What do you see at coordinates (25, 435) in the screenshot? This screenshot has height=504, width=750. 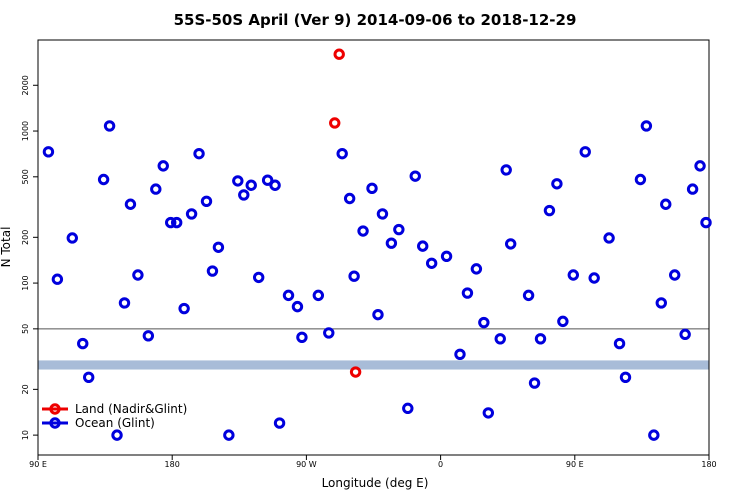 I see `y-tick-label: 10` at bounding box center [25, 435].